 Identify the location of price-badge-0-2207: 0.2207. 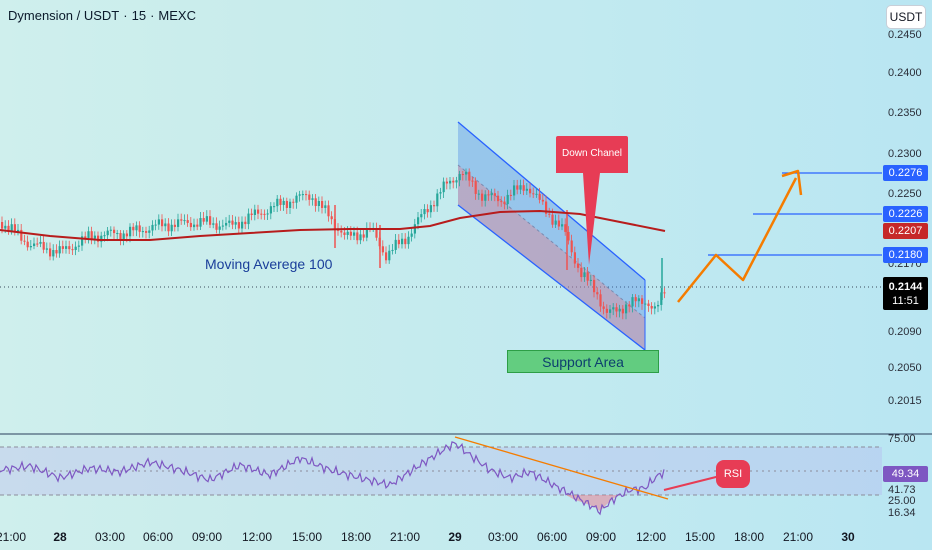
(905, 231).